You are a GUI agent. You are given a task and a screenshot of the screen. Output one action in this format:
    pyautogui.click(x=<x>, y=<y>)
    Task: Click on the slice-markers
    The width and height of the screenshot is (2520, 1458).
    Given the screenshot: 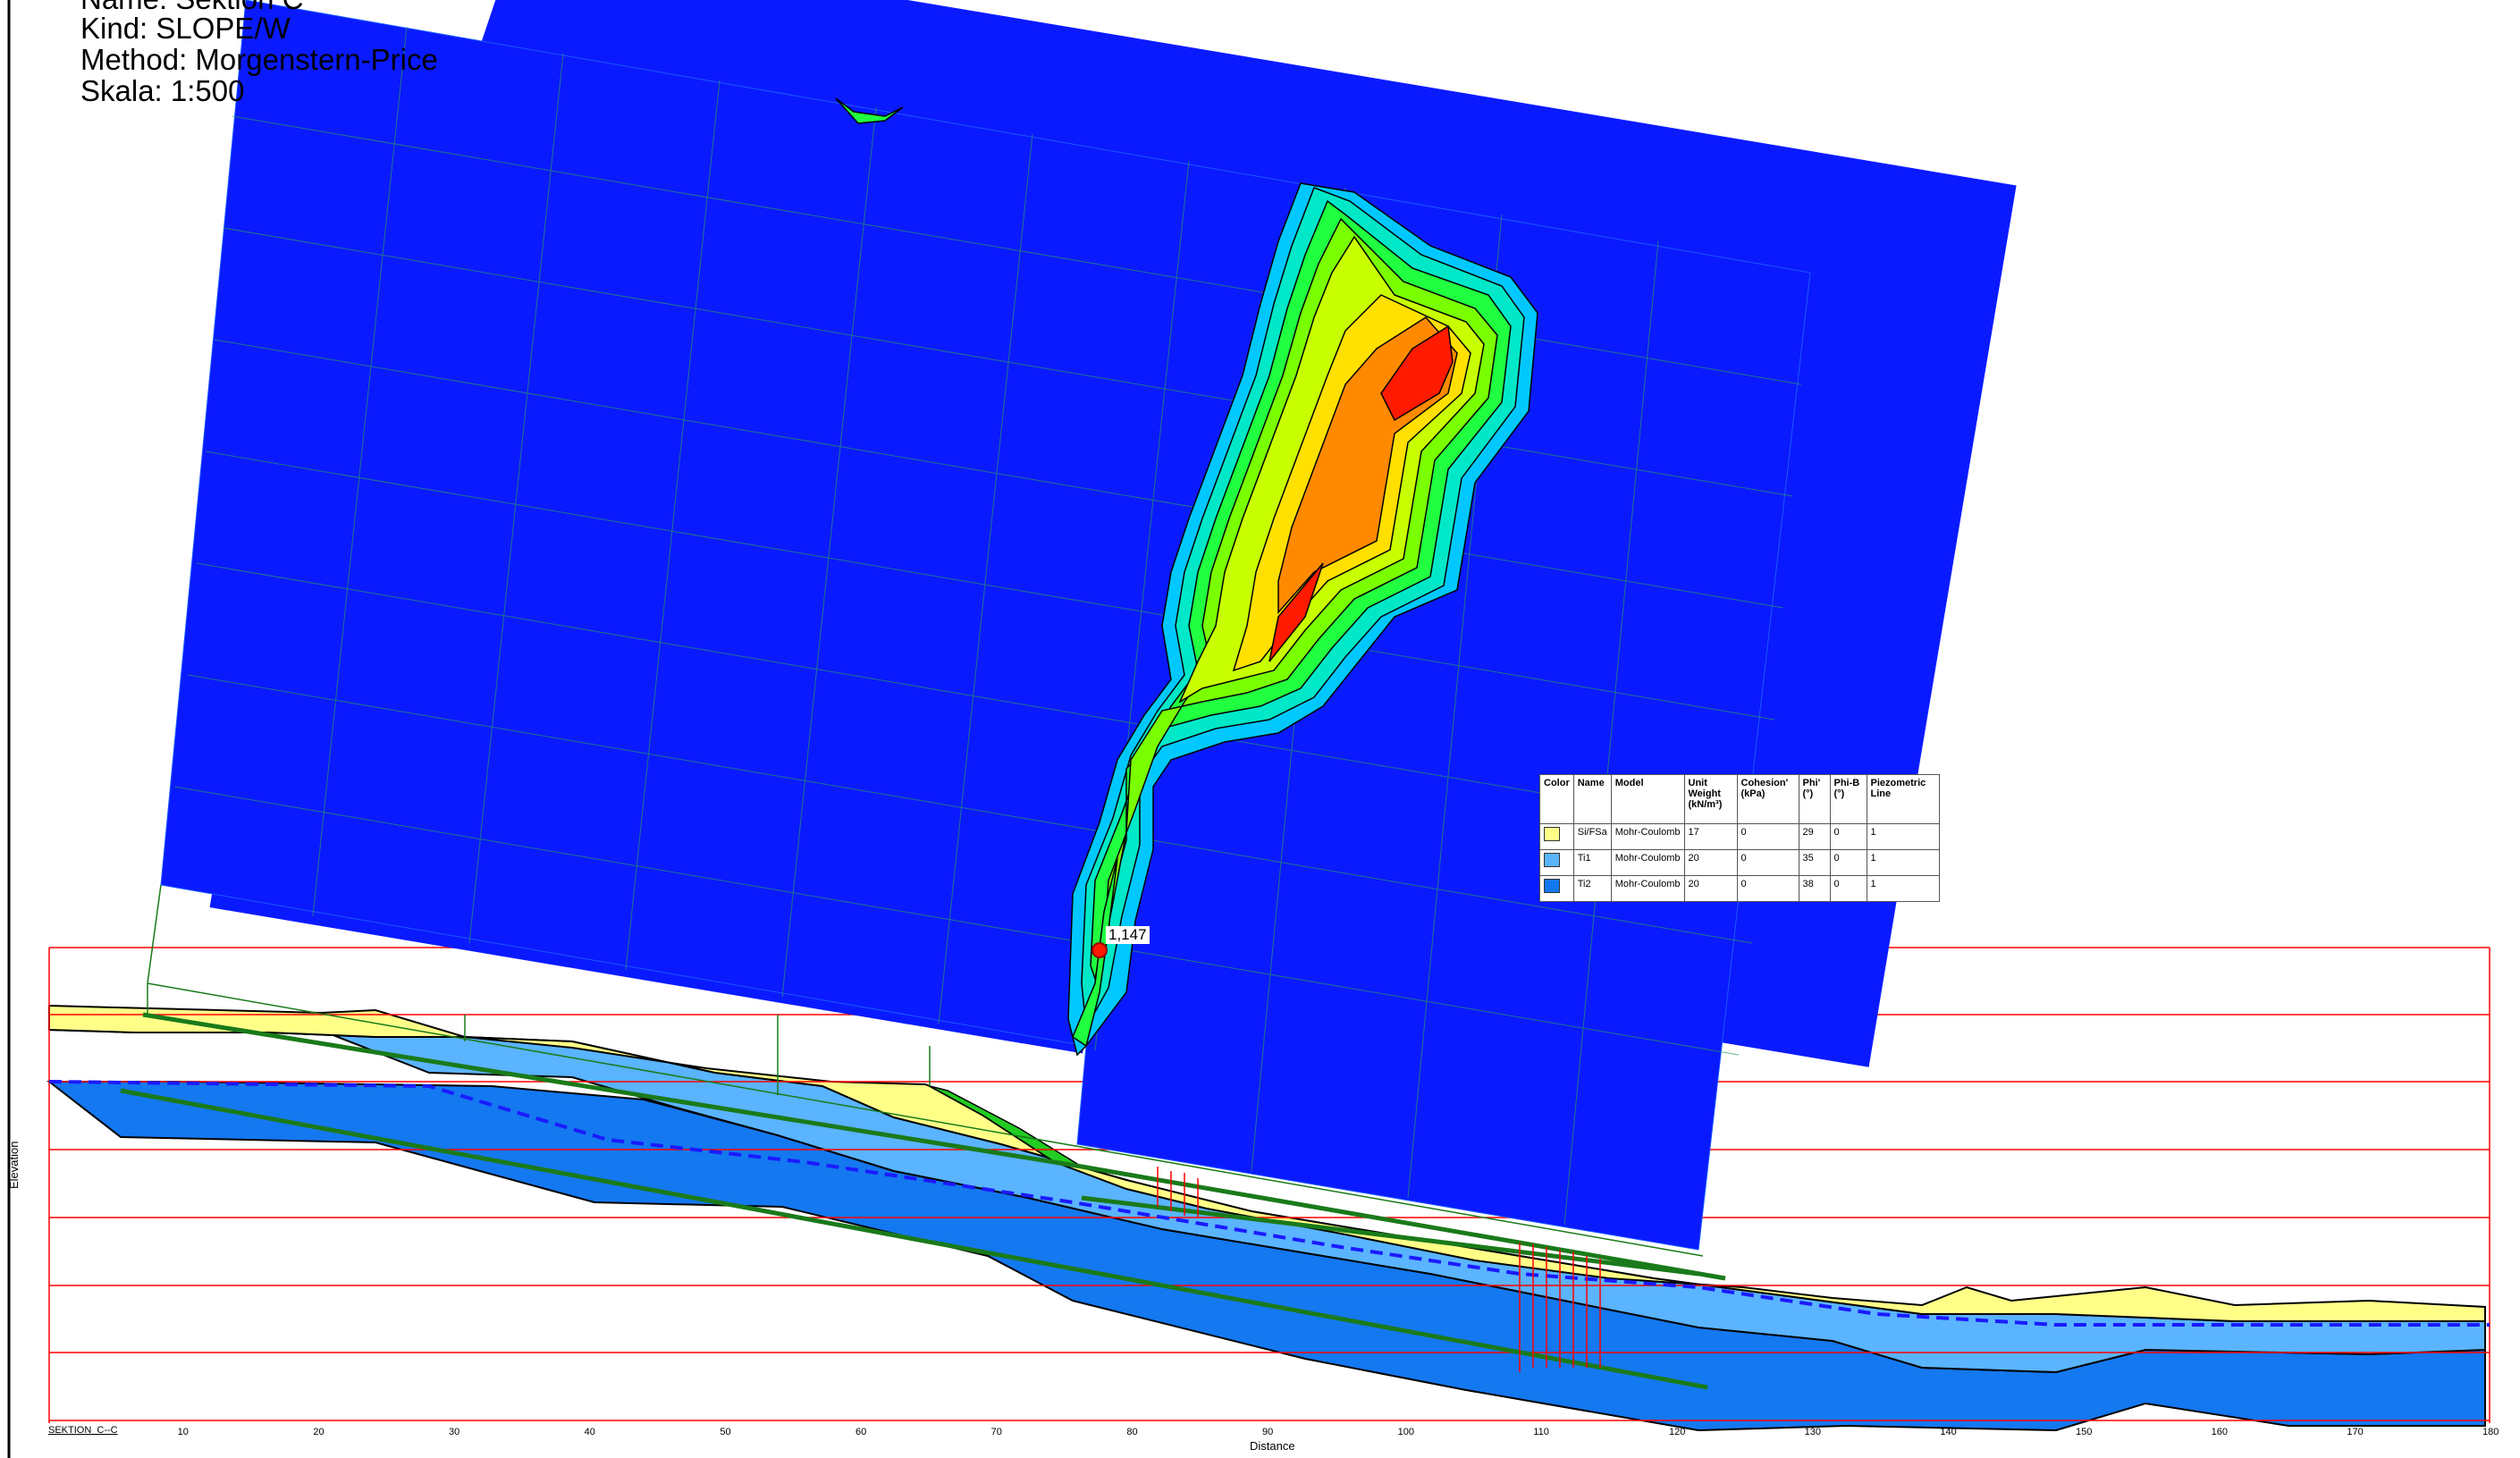 What is the action you would take?
    pyautogui.click(x=1379, y=1269)
    